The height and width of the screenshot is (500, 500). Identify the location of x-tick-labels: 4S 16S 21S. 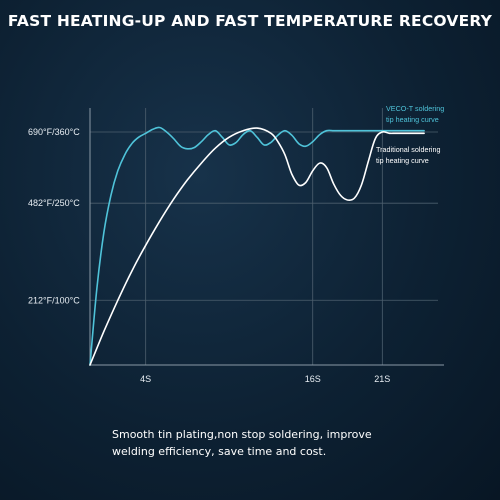
(265, 379).